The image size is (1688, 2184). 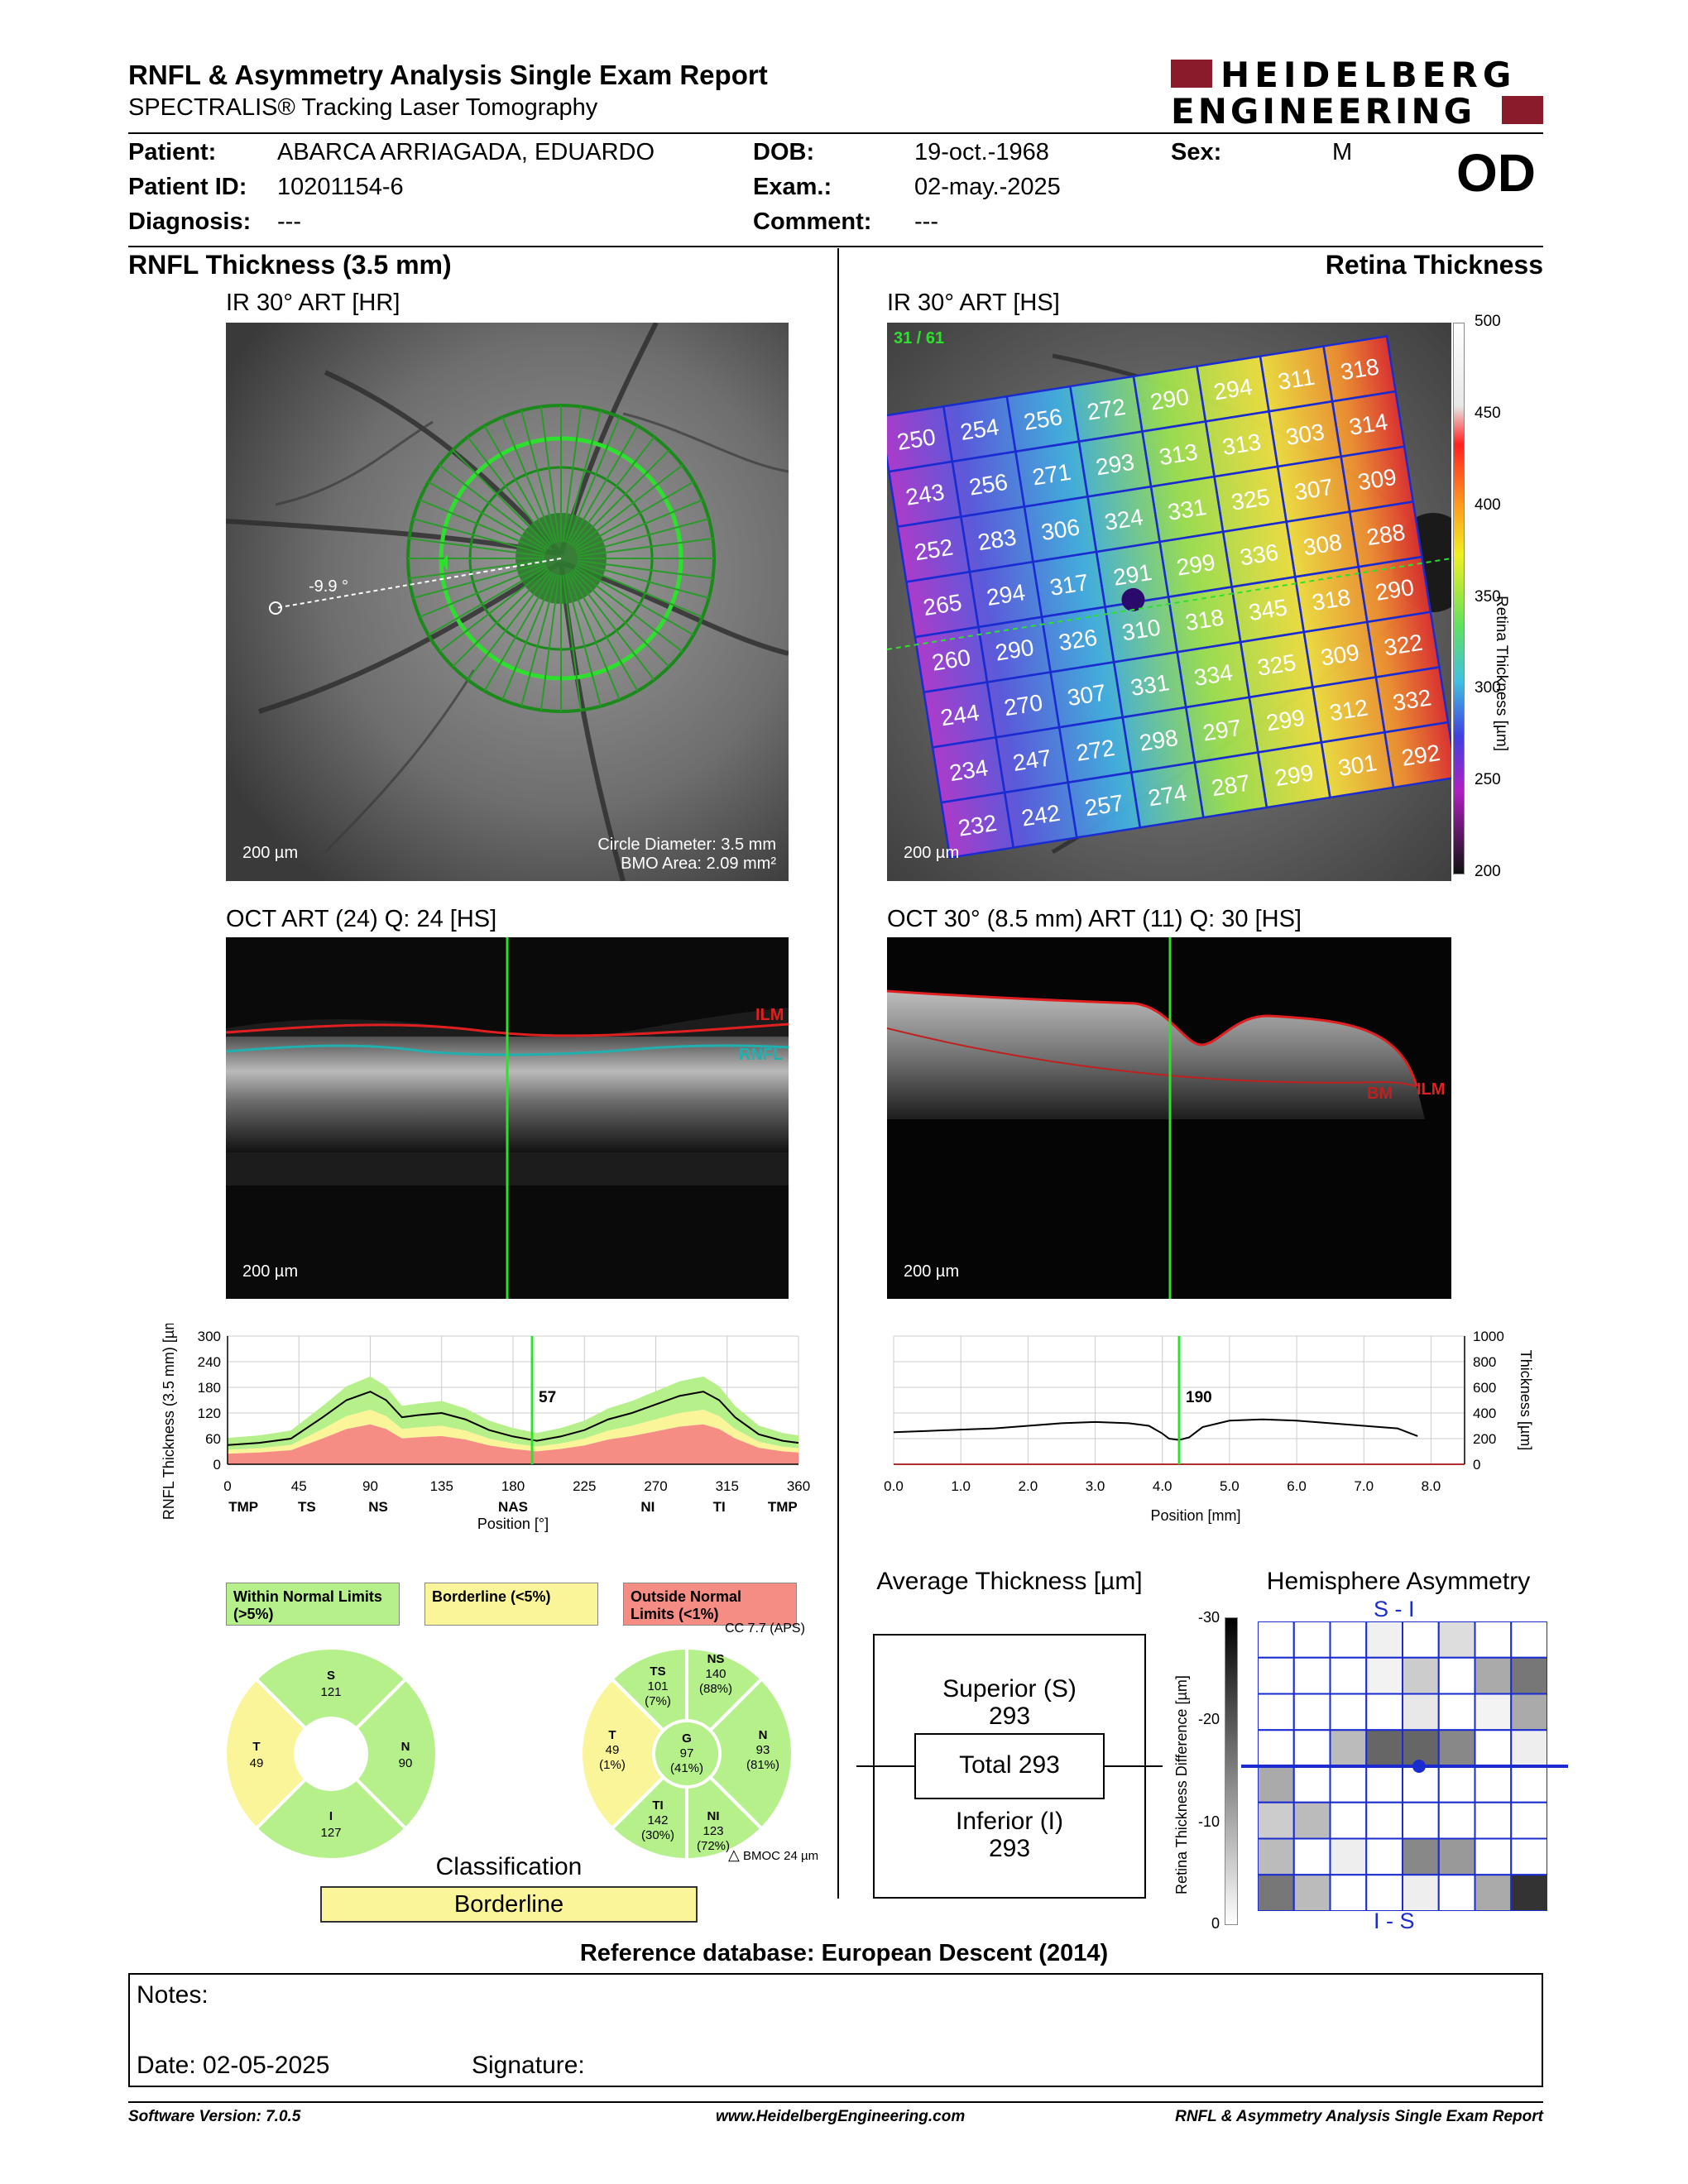 I want to click on heidelberg-logo: HEIDELBERG ENGINEERING, so click(x=1359, y=93).